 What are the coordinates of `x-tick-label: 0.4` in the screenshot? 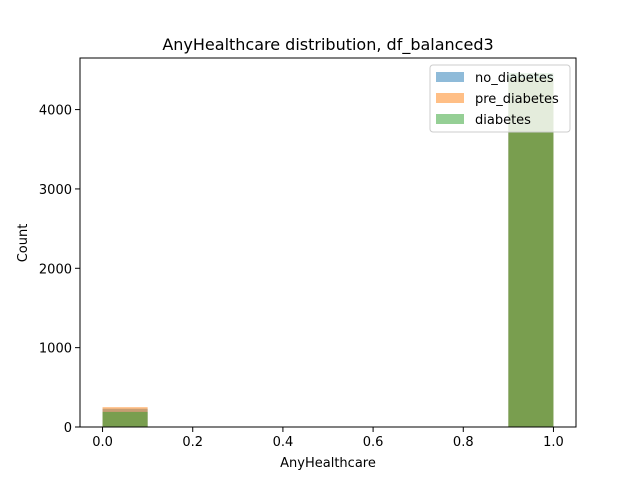 It's located at (283, 442).